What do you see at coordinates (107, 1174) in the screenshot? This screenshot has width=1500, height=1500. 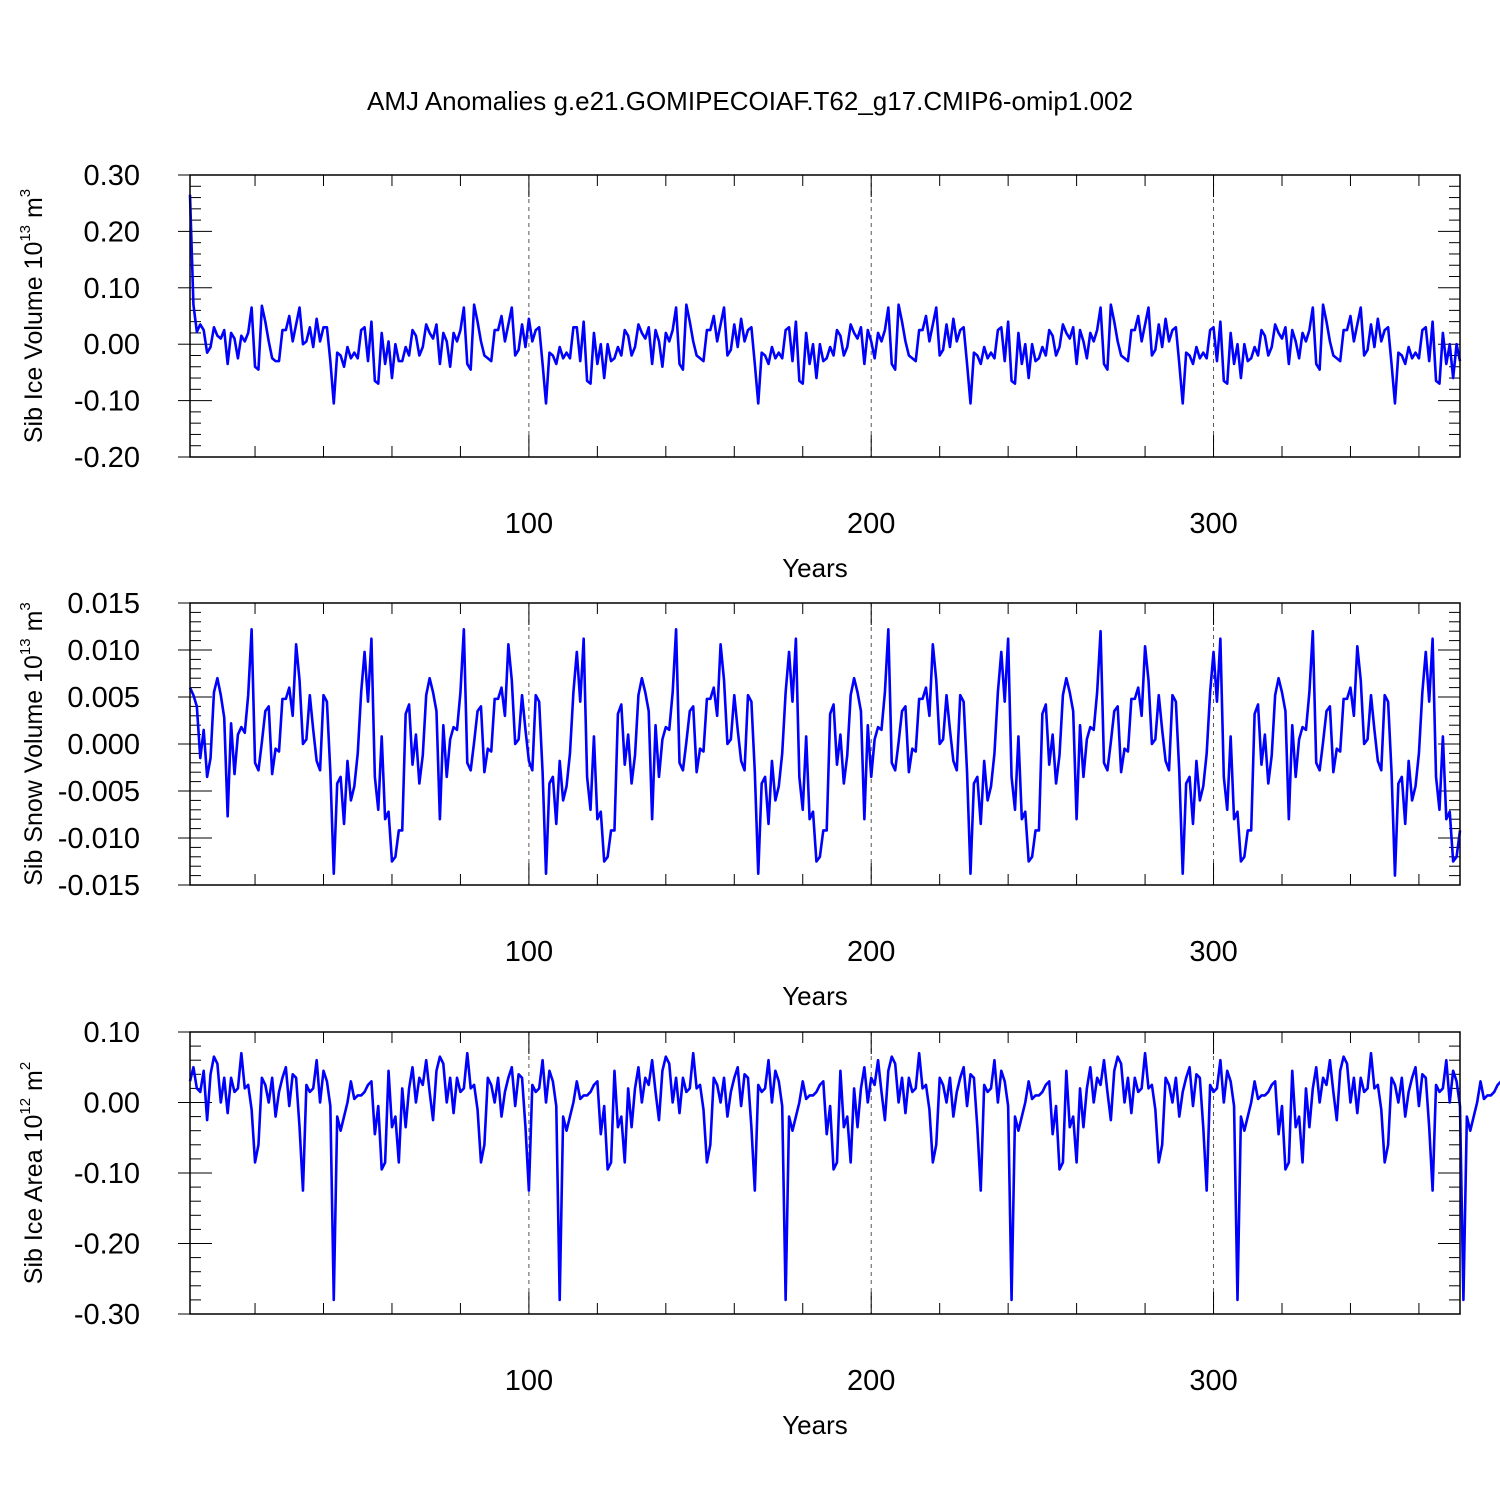 I see `ice-area-ytick-label: -0.10` at bounding box center [107, 1174].